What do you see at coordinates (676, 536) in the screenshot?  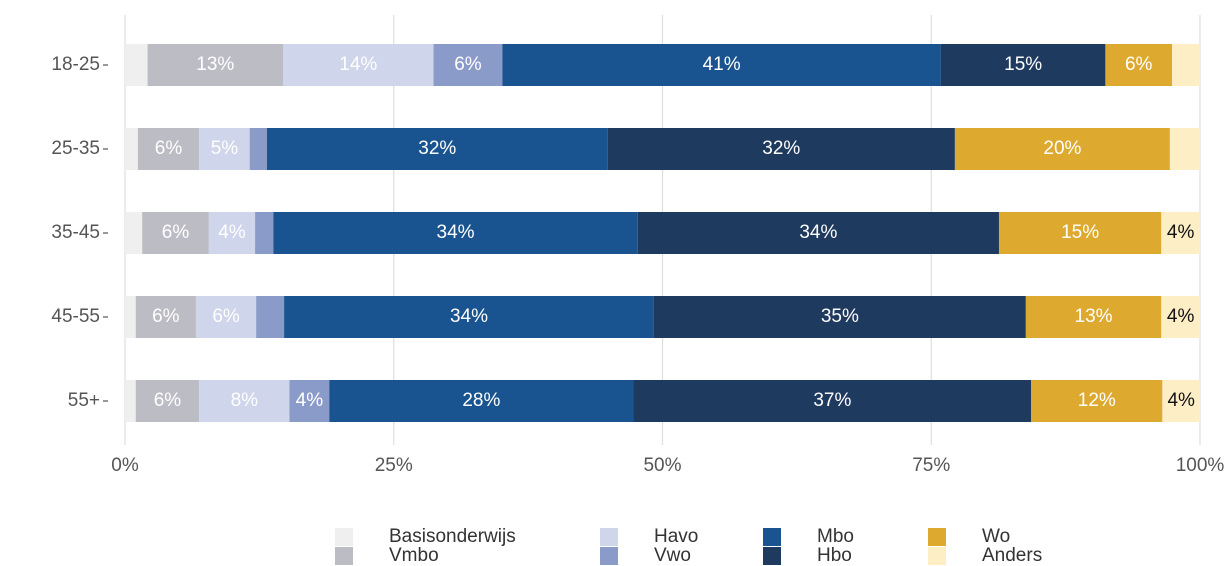 I see `legend-label: Havo` at bounding box center [676, 536].